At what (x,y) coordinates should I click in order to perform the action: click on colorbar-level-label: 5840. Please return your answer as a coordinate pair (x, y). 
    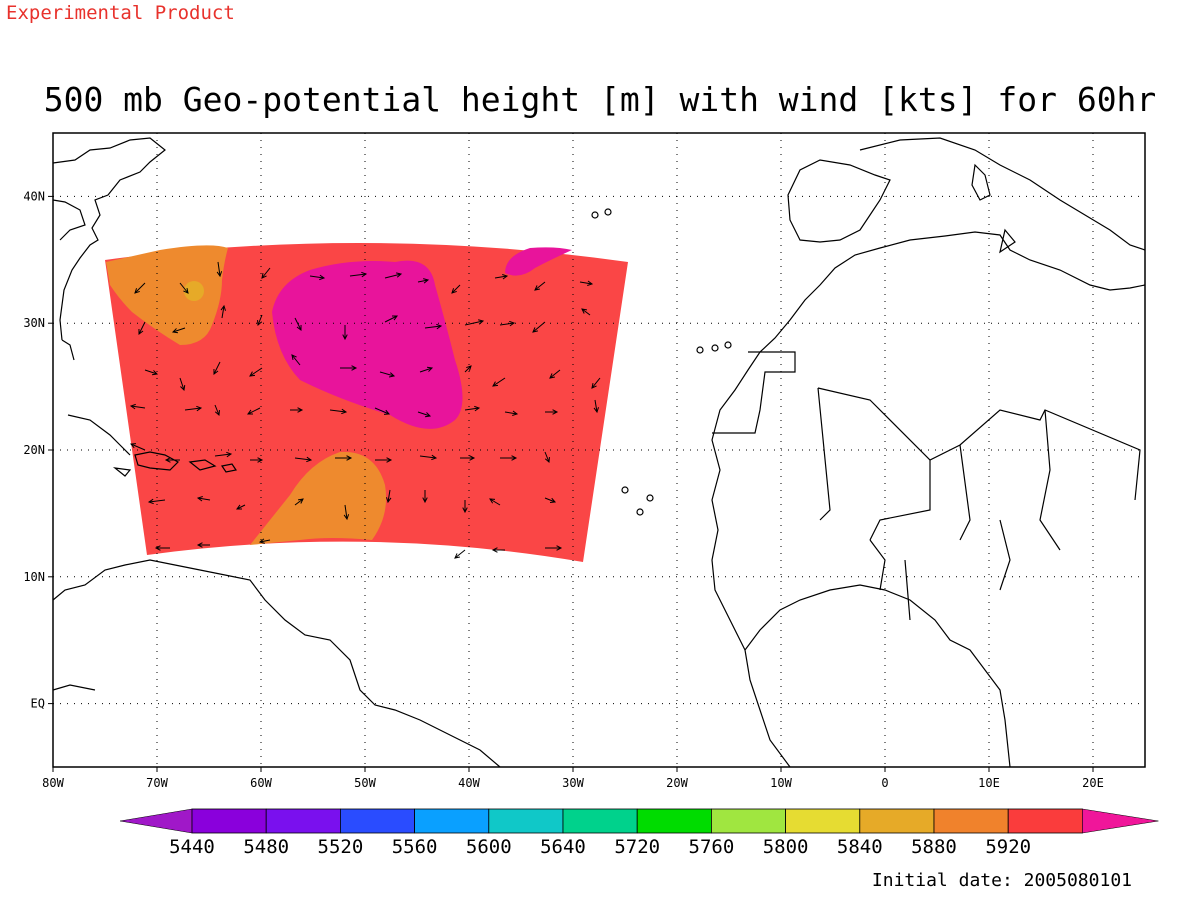
    Looking at the image, I should click on (860, 847).